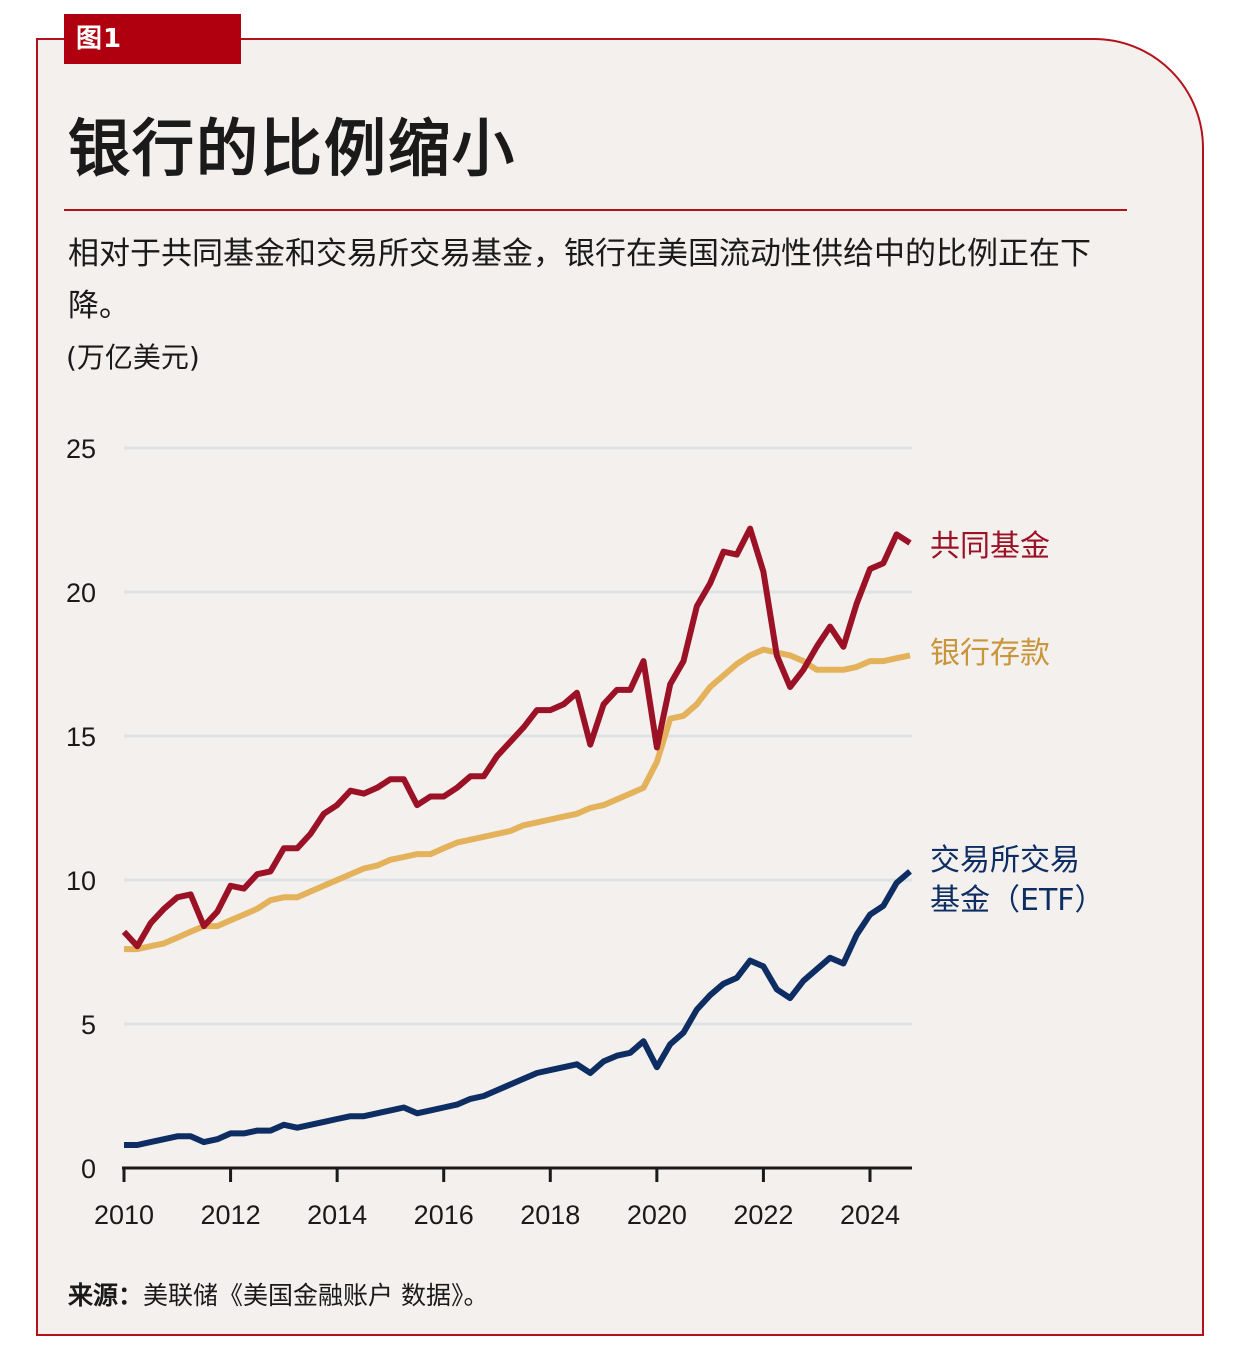 This screenshot has width=1233, height=1368. What do you see at coordinates (518, 1008) in the screenshot?
I see `series-line-etf` at bounding box center [518, 1008].